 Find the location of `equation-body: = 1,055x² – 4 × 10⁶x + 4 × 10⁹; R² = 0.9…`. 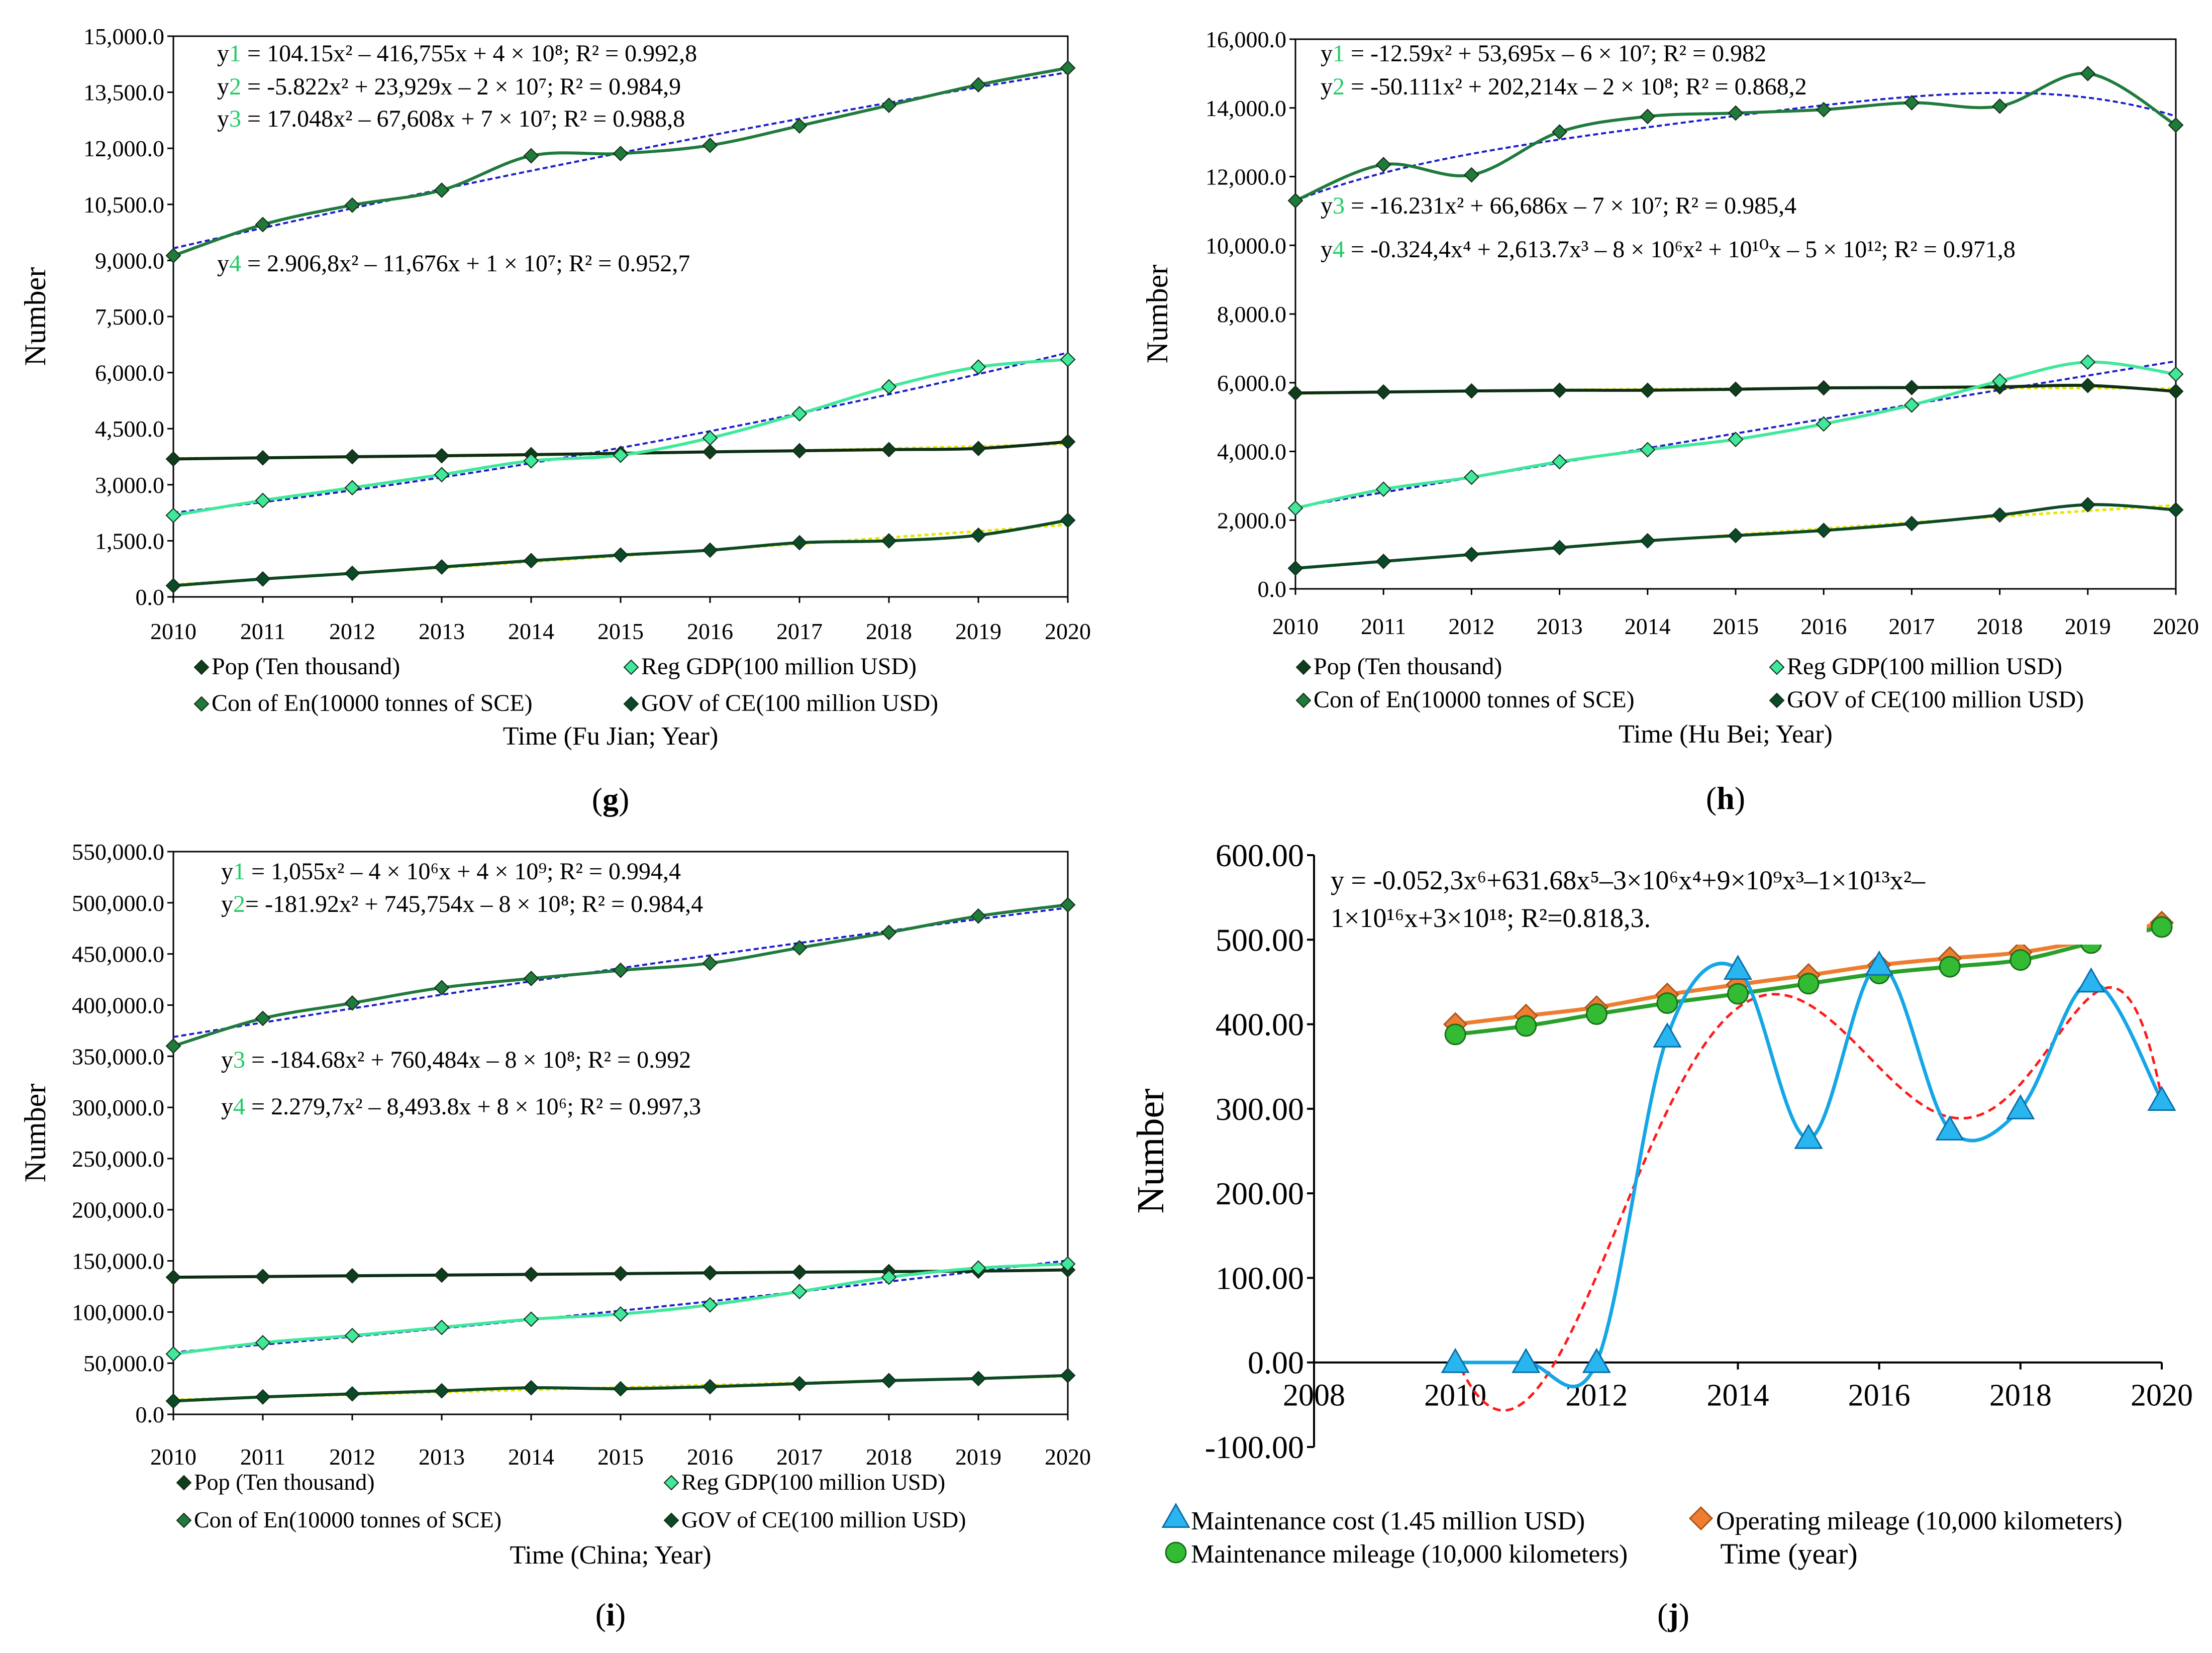

equation-body: = 1,055x² – 4 × 10⁶x + 4 × 10⁹; R² = 0.9… is located at coordinates (463, 871).